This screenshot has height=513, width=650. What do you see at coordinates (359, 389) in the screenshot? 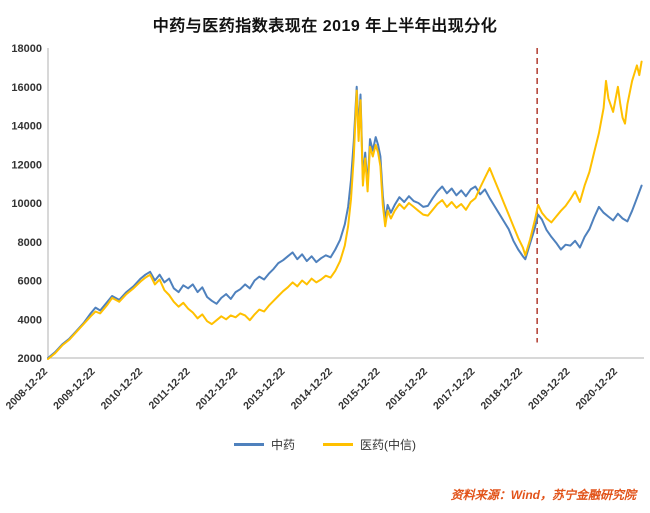
I see `x-tick-label: 2015-12-22` at bounding box center [359, 389].